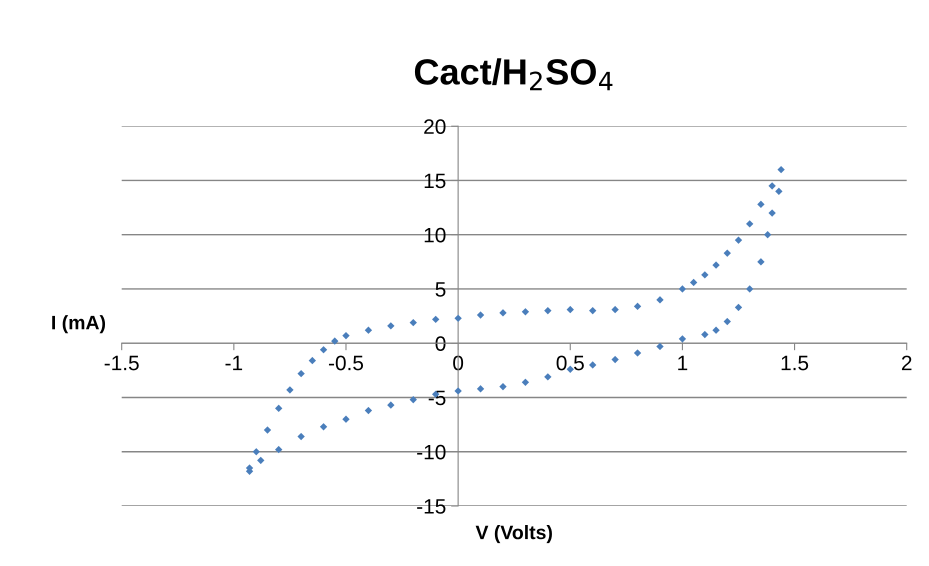 Image resolution: width=929 pixels, height=566 pixels. Describe the element at coordinates (435, 235) in the screenshot. I see `y-tick-label: 10` at that location.